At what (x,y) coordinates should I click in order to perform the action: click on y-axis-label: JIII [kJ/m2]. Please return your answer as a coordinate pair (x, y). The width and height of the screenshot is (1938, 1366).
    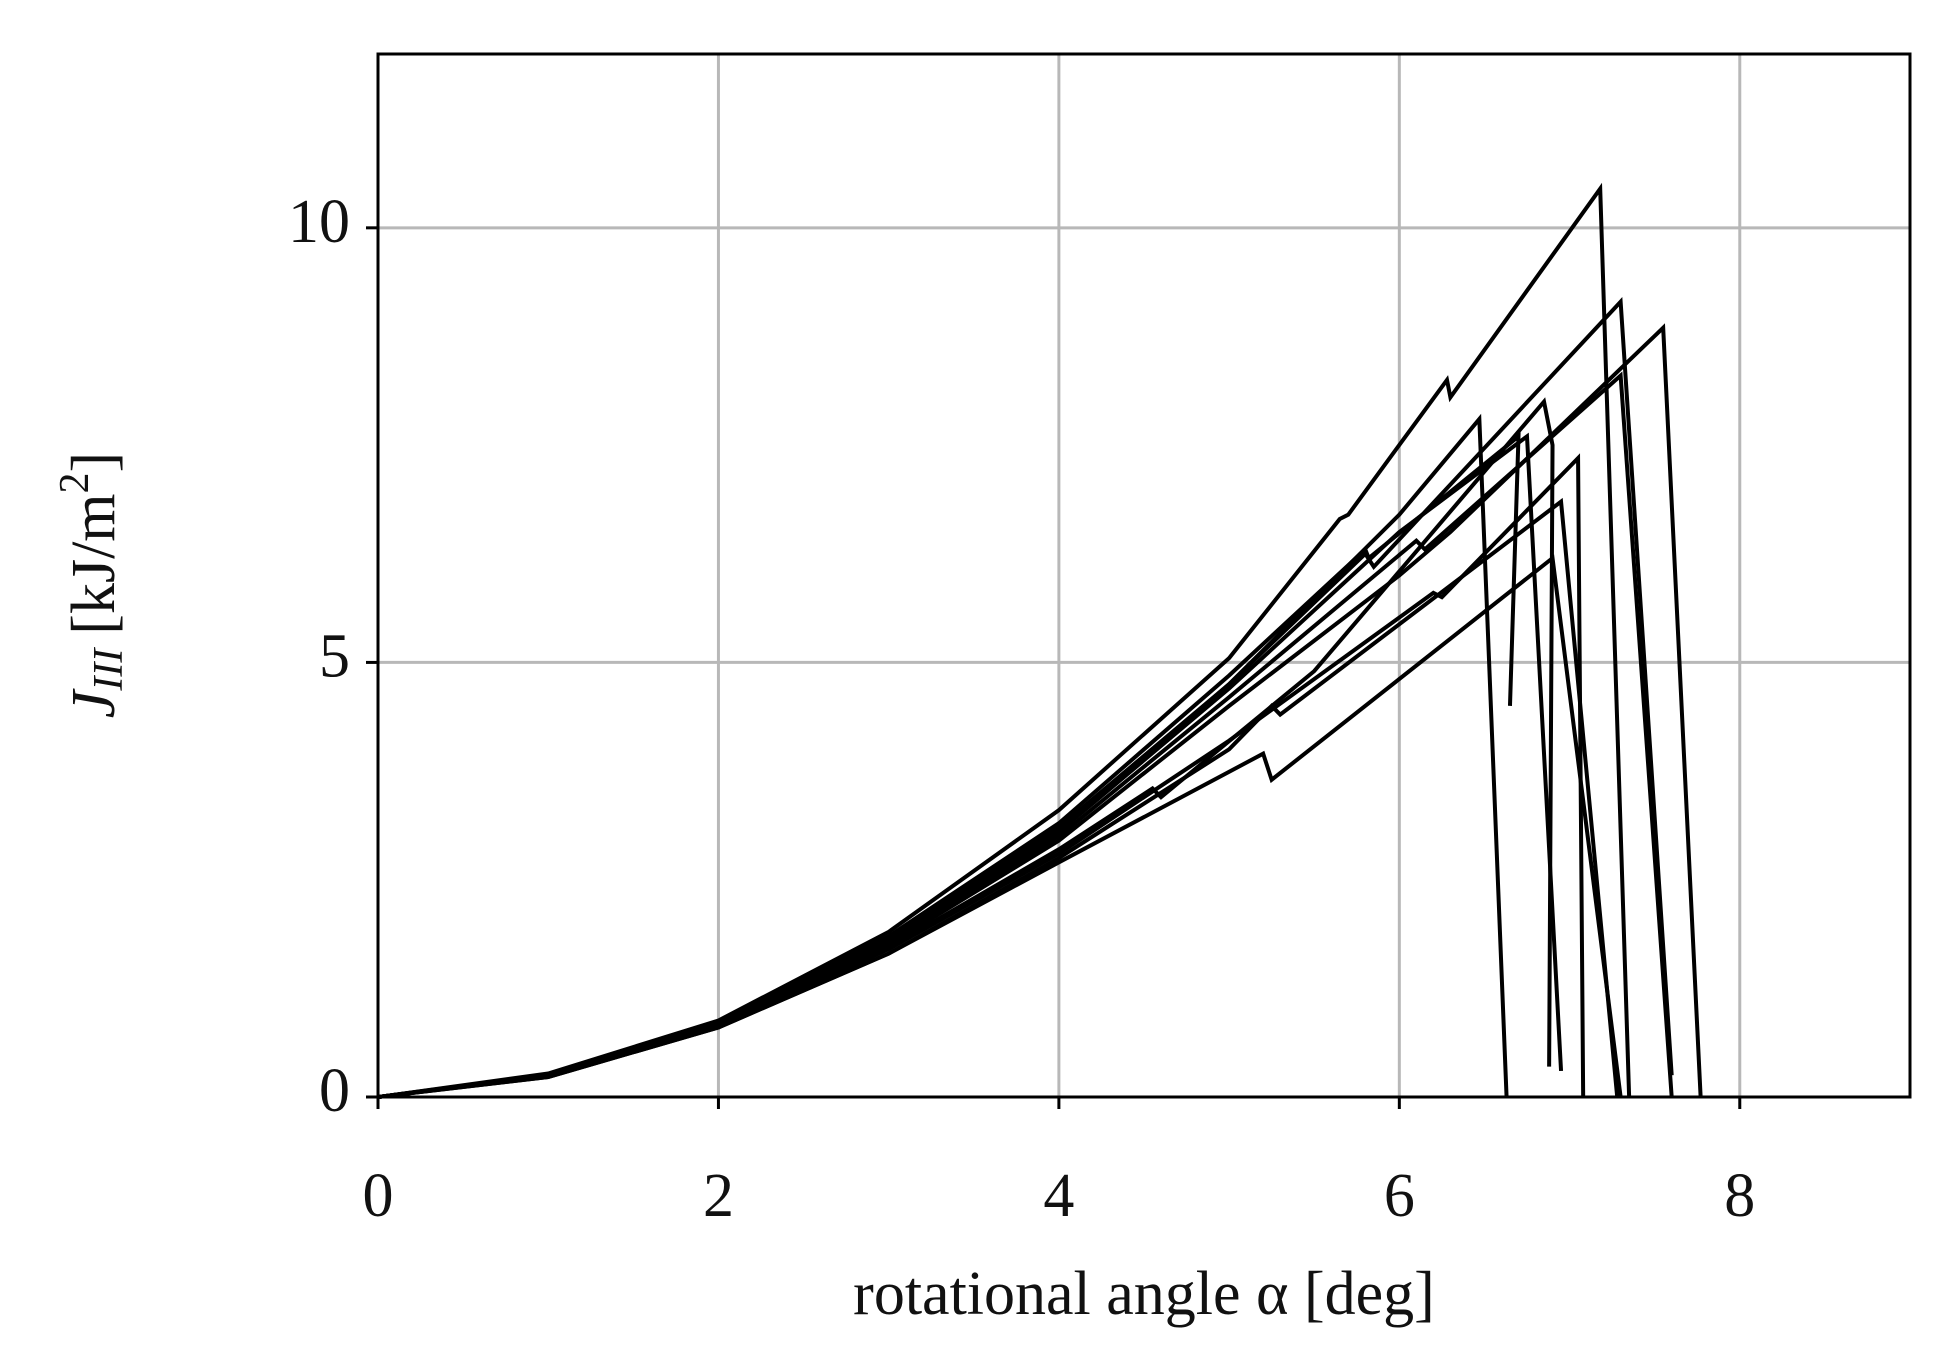
    Looking at the image, I should click on (92, 585).